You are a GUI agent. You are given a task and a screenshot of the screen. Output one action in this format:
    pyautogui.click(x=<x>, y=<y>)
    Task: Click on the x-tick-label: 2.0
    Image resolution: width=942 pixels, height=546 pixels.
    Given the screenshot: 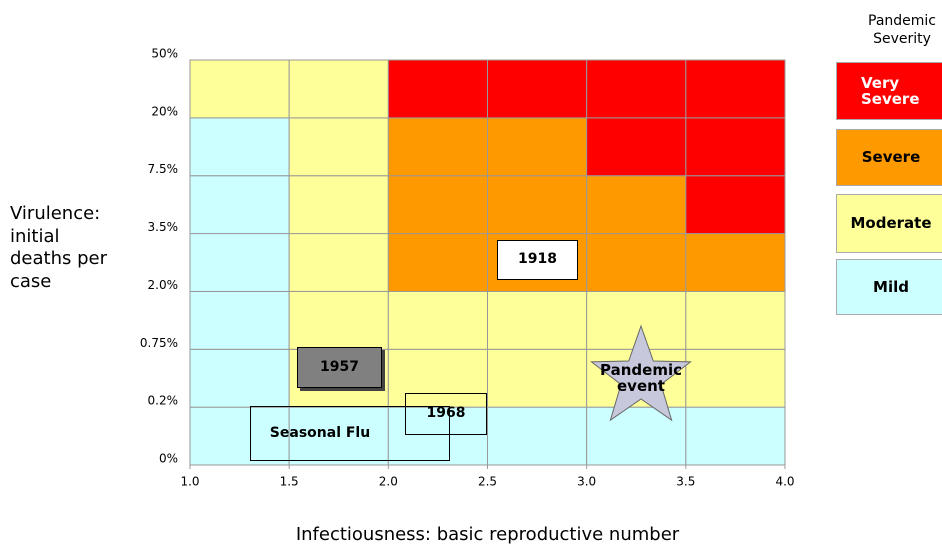 What is the action you would take?
    pyautogui.click(x=388, y=482)
    